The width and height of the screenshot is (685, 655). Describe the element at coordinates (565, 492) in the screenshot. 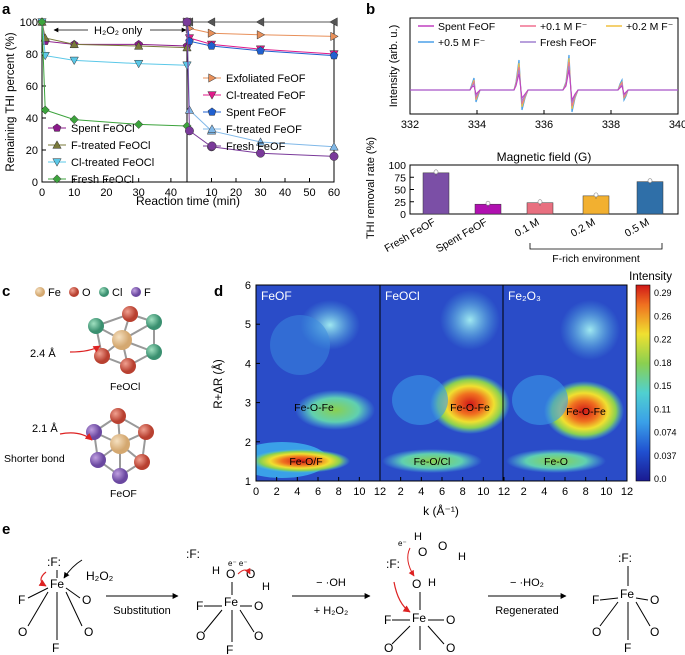

I see `d-xtick-label: 6` at that location.